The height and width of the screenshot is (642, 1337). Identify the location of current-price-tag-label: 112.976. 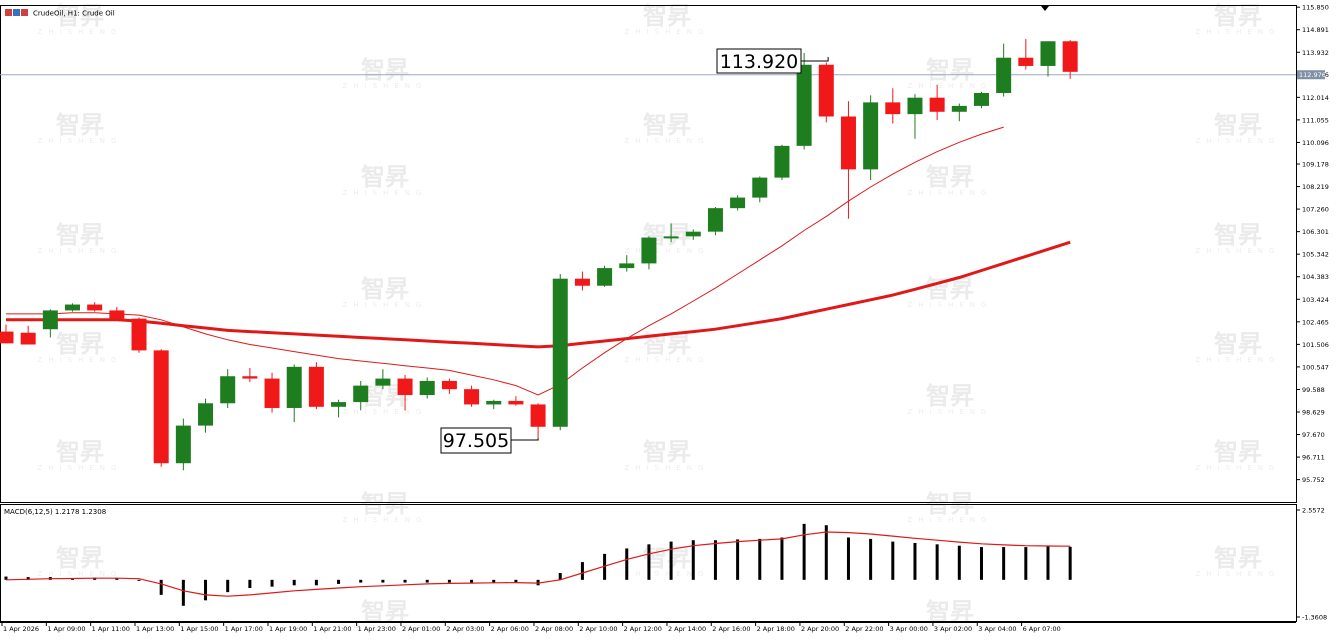
(1312, 75).